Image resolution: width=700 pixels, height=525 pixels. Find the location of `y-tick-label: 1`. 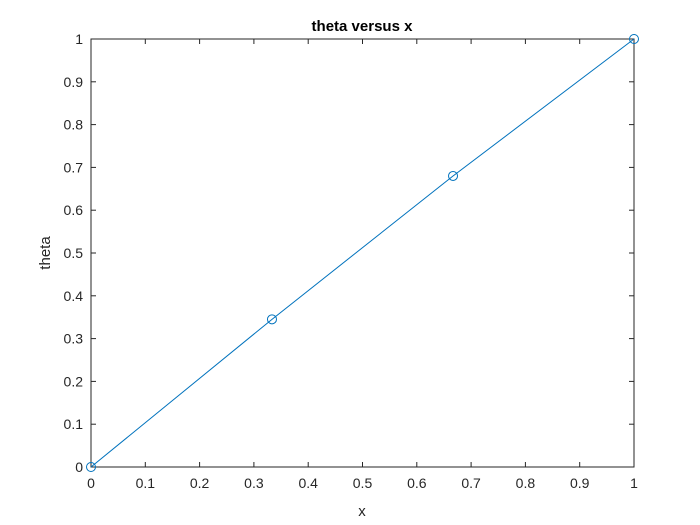

y-tick-label: 1 is located at coordinates (79, 39).